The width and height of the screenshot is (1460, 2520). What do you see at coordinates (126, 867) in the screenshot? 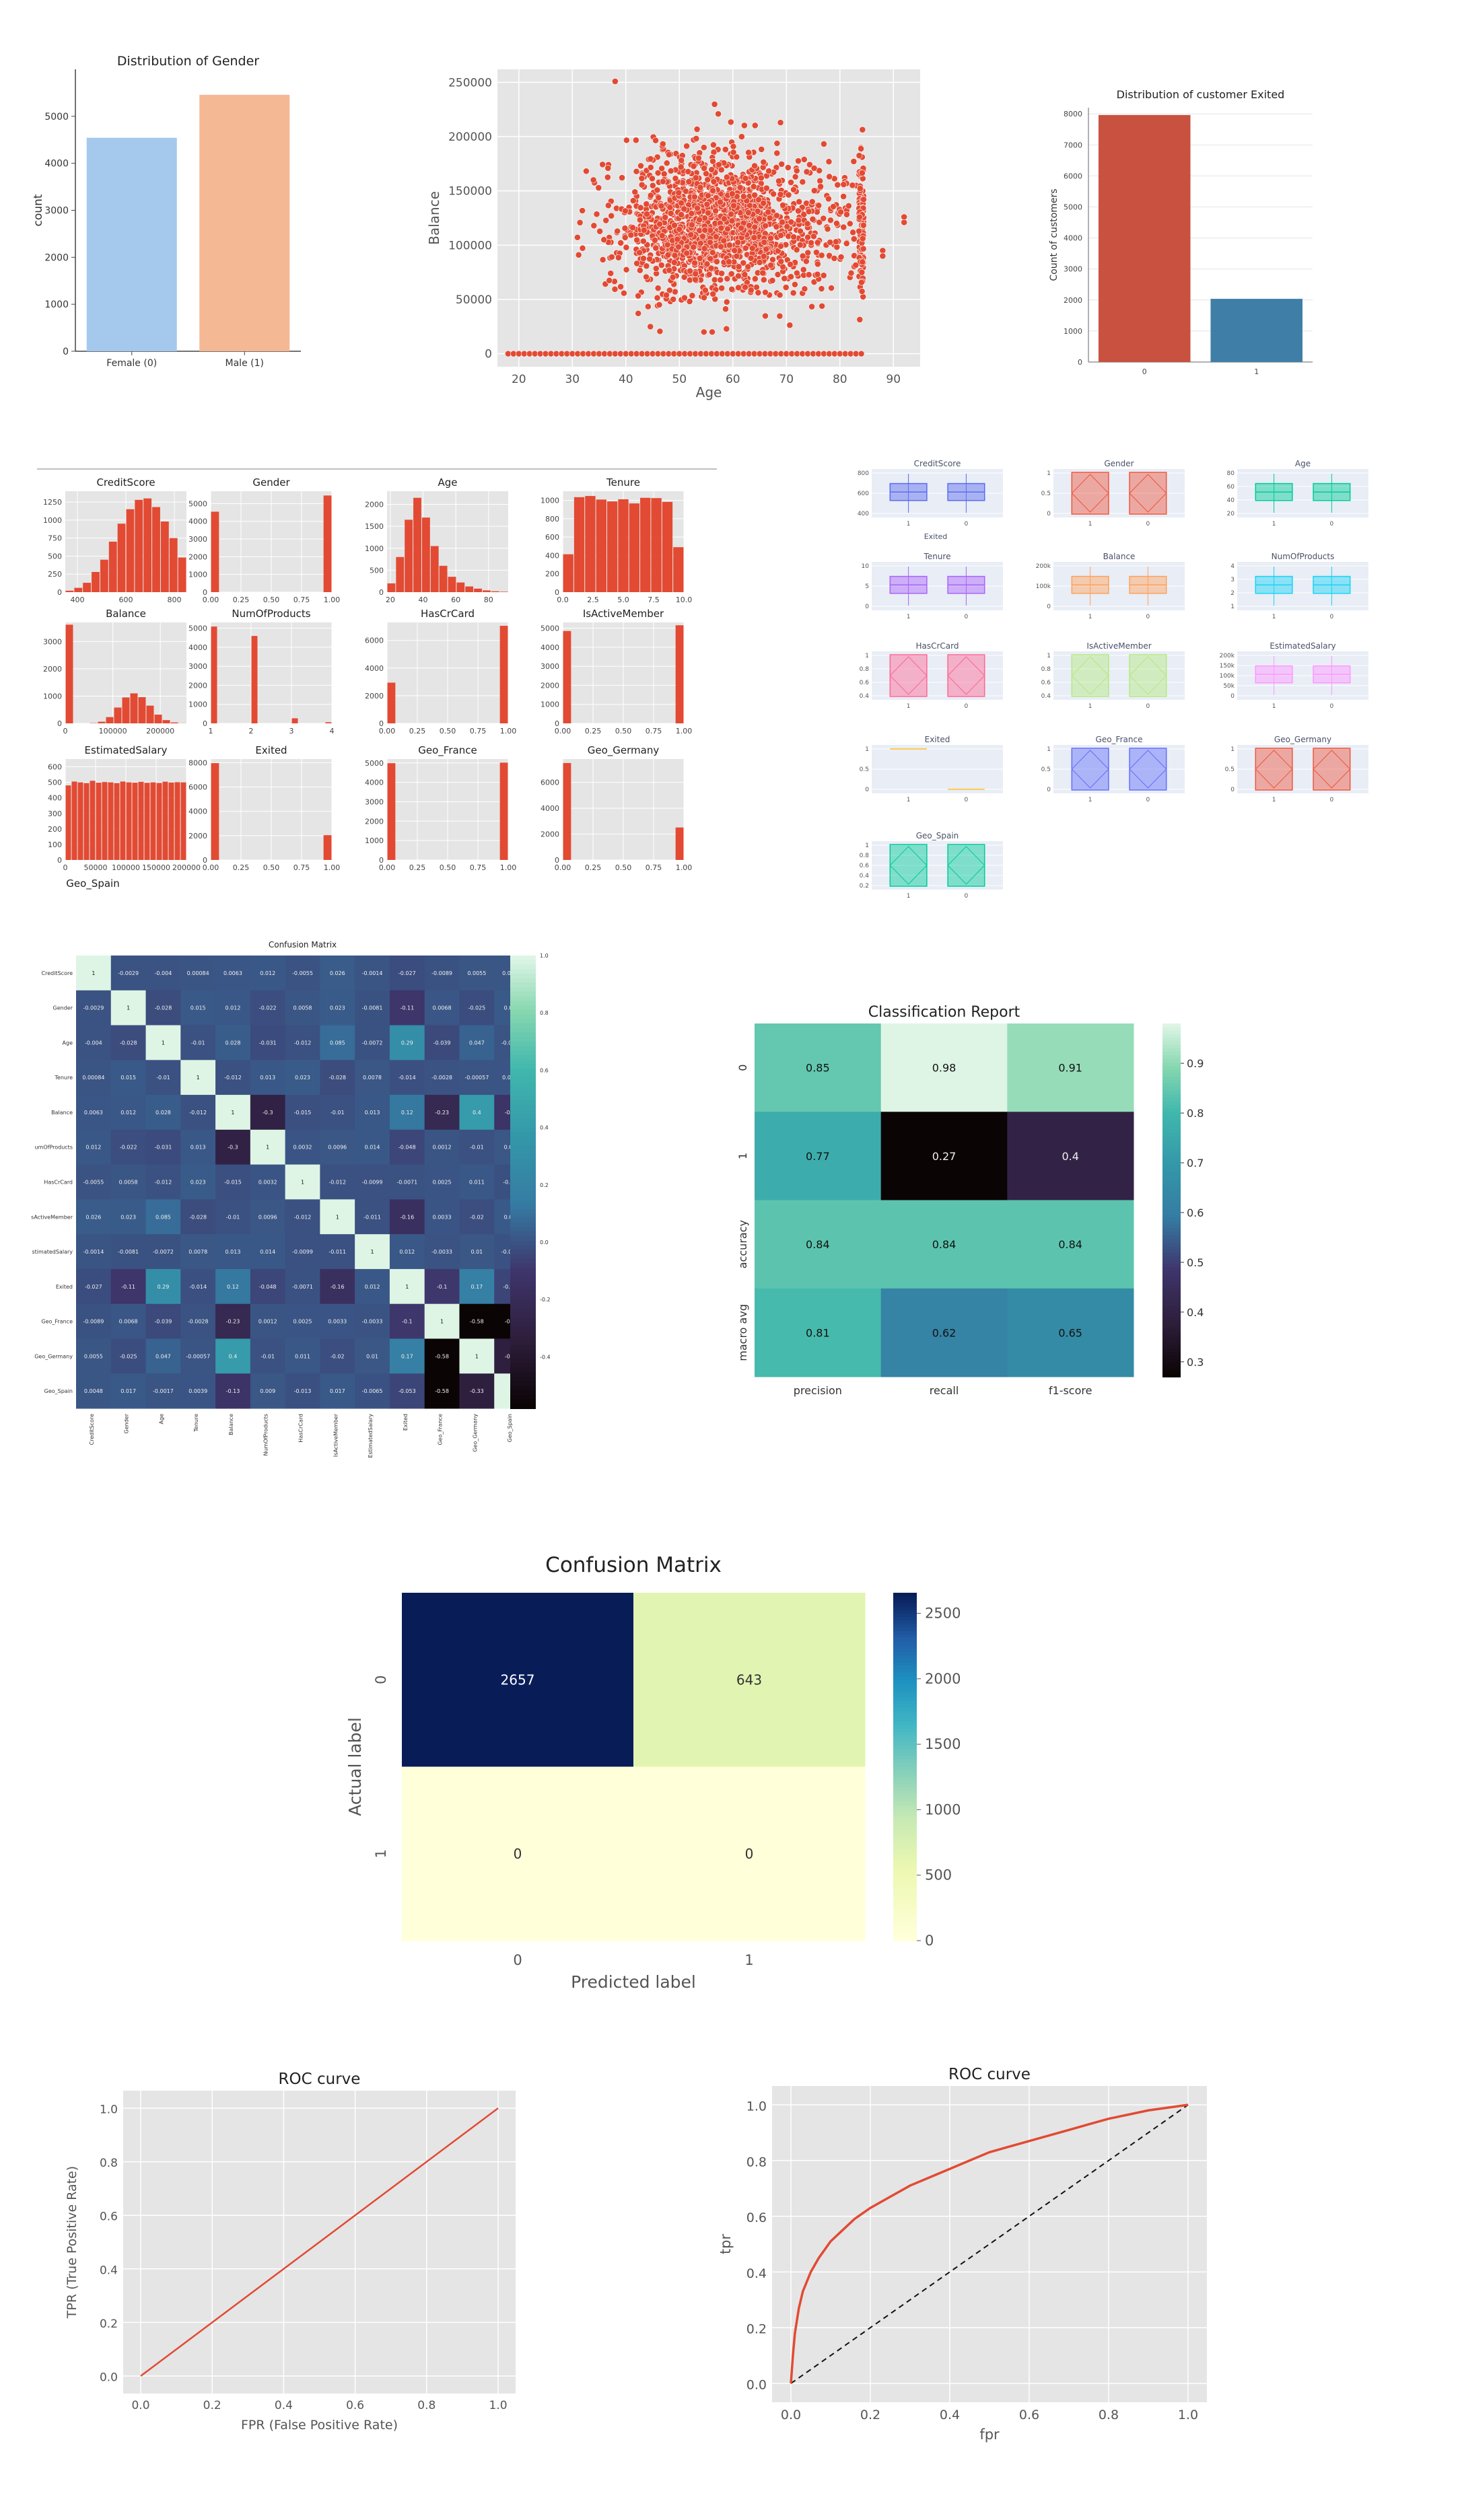
I see `x-tick-label: 100000` at bounding box center [126, 867].